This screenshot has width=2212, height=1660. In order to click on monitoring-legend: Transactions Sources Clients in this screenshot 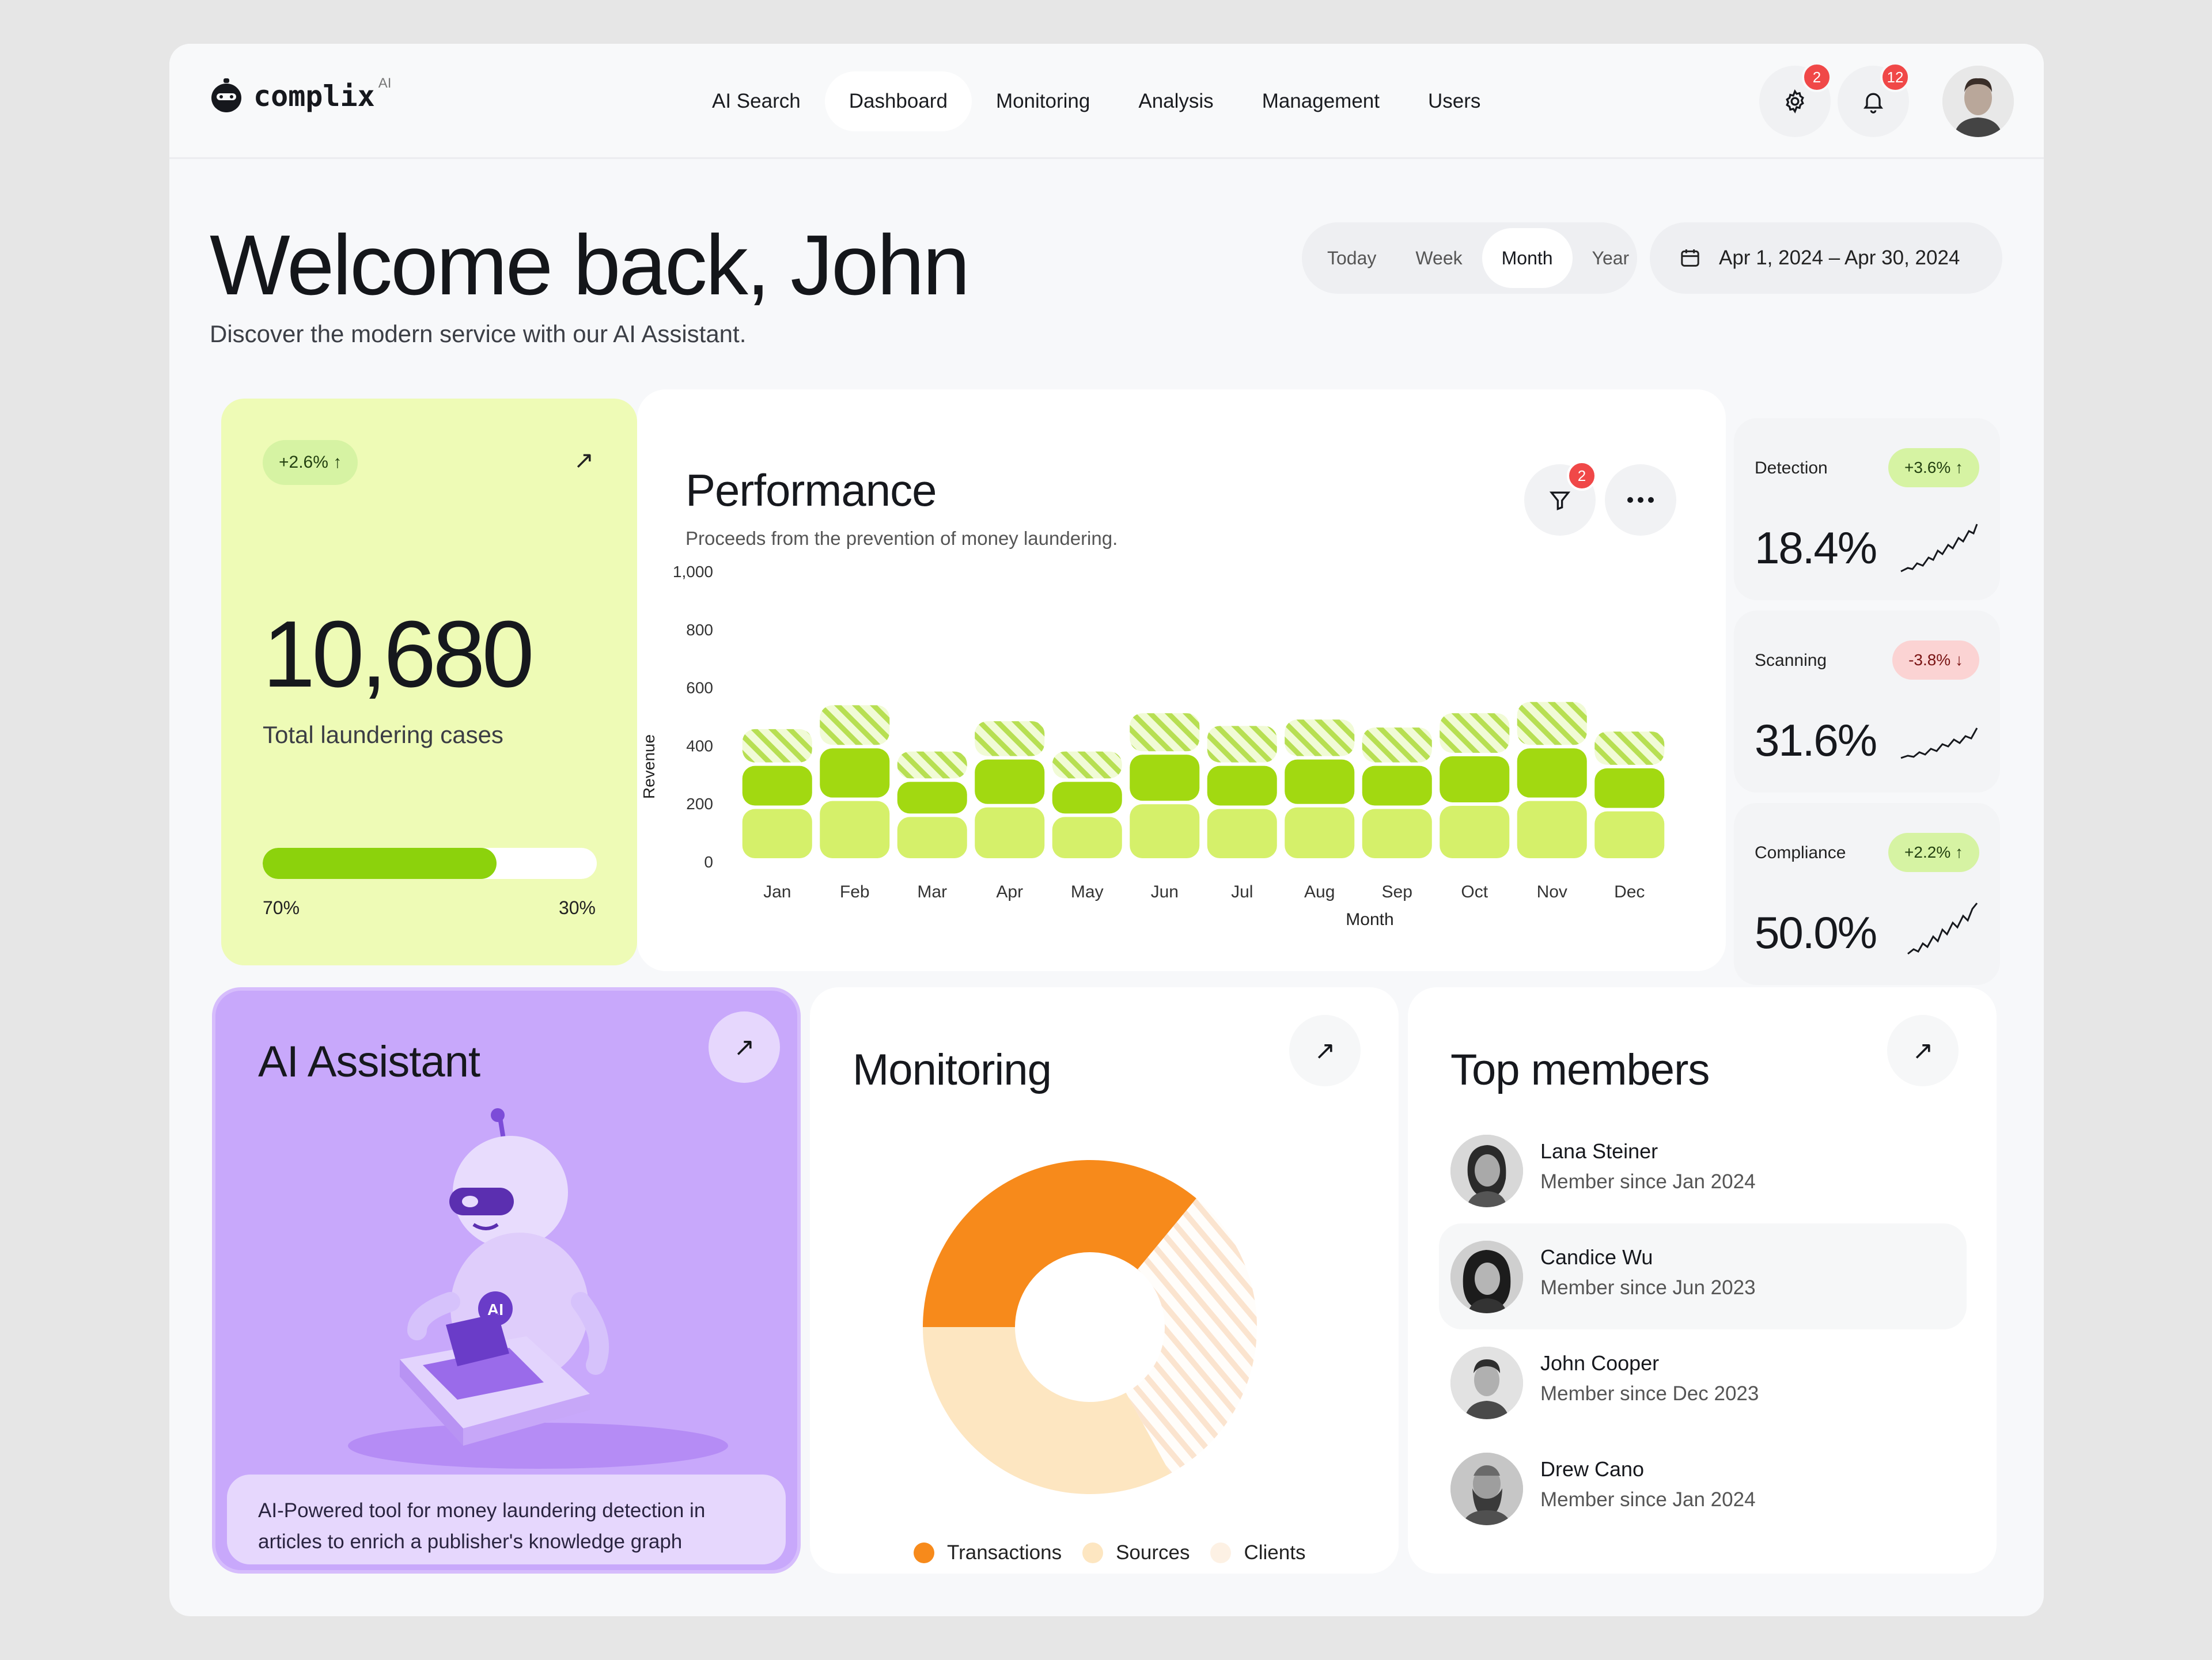, I will do `click(1120, 1552)`.